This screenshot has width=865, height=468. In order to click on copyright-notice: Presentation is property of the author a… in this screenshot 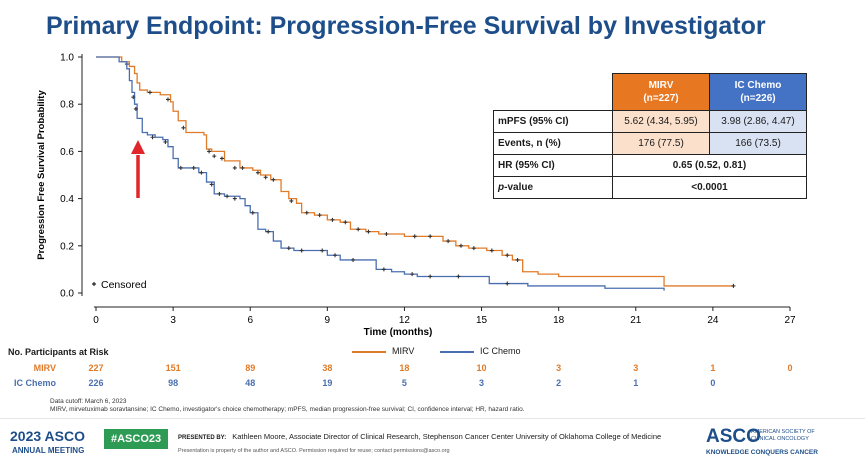, I will do `click(314, 451)`.